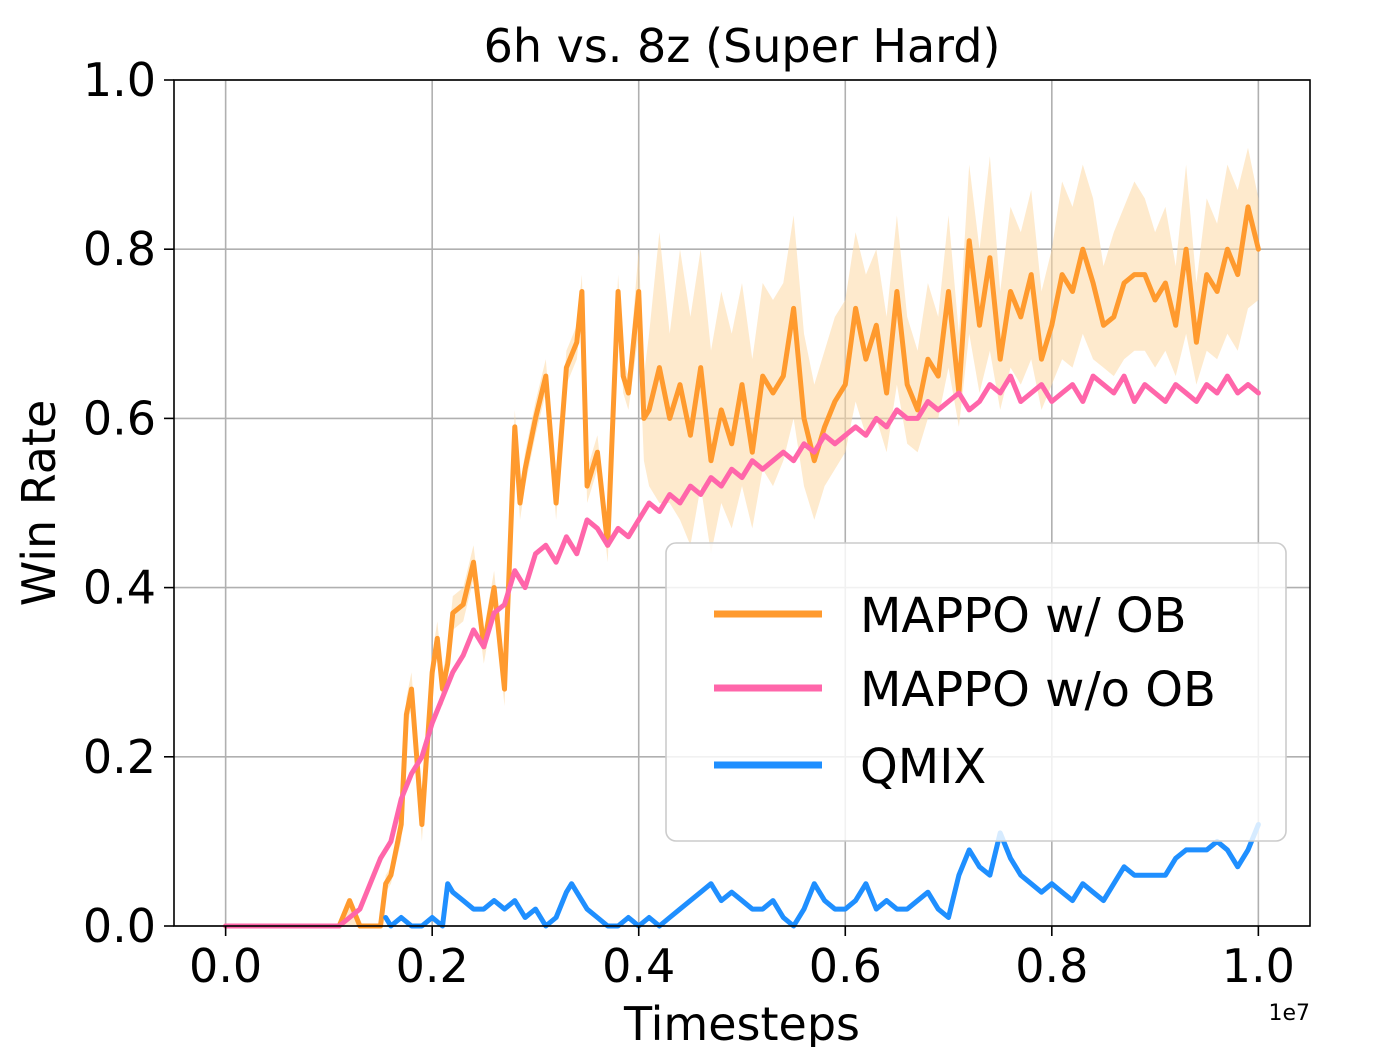  I want to click on y-tick-label: 1.0, so click(119, 80).